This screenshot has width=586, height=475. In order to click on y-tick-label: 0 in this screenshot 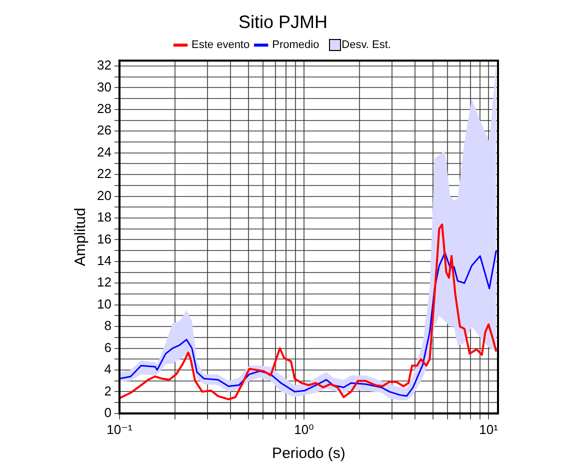, I will do `click(108, 412)`.